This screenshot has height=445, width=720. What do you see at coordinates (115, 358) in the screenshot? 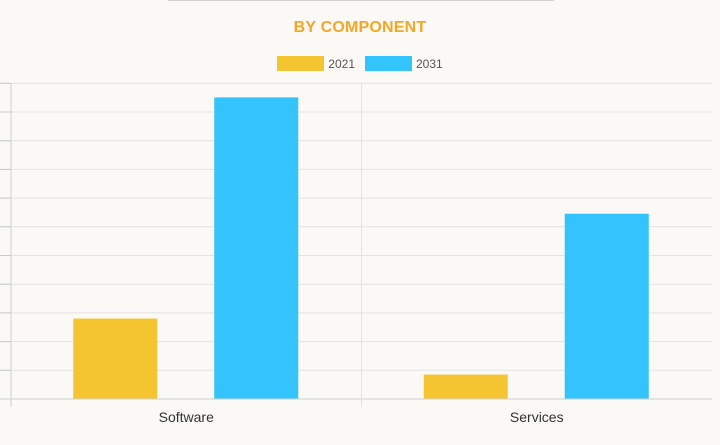
I see `bar-software-2021` at bounding box center [115, 358].